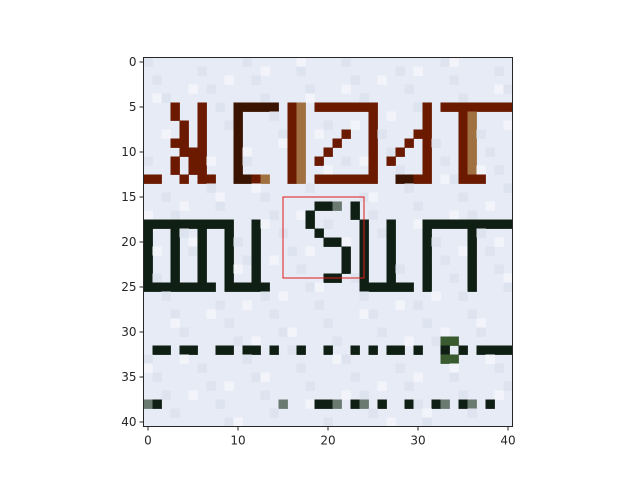 Image resolution: width=640 pixels, height=480 pixels. I want to click on y-tick-label: 40, so click(128, 422).